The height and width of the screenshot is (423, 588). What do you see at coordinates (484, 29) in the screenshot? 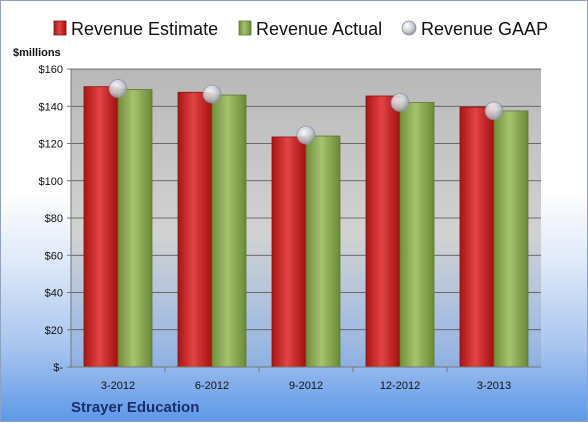
I see `legend-label-revenue-gaap: Revenue GAAP` at bounding box center [484, 29].